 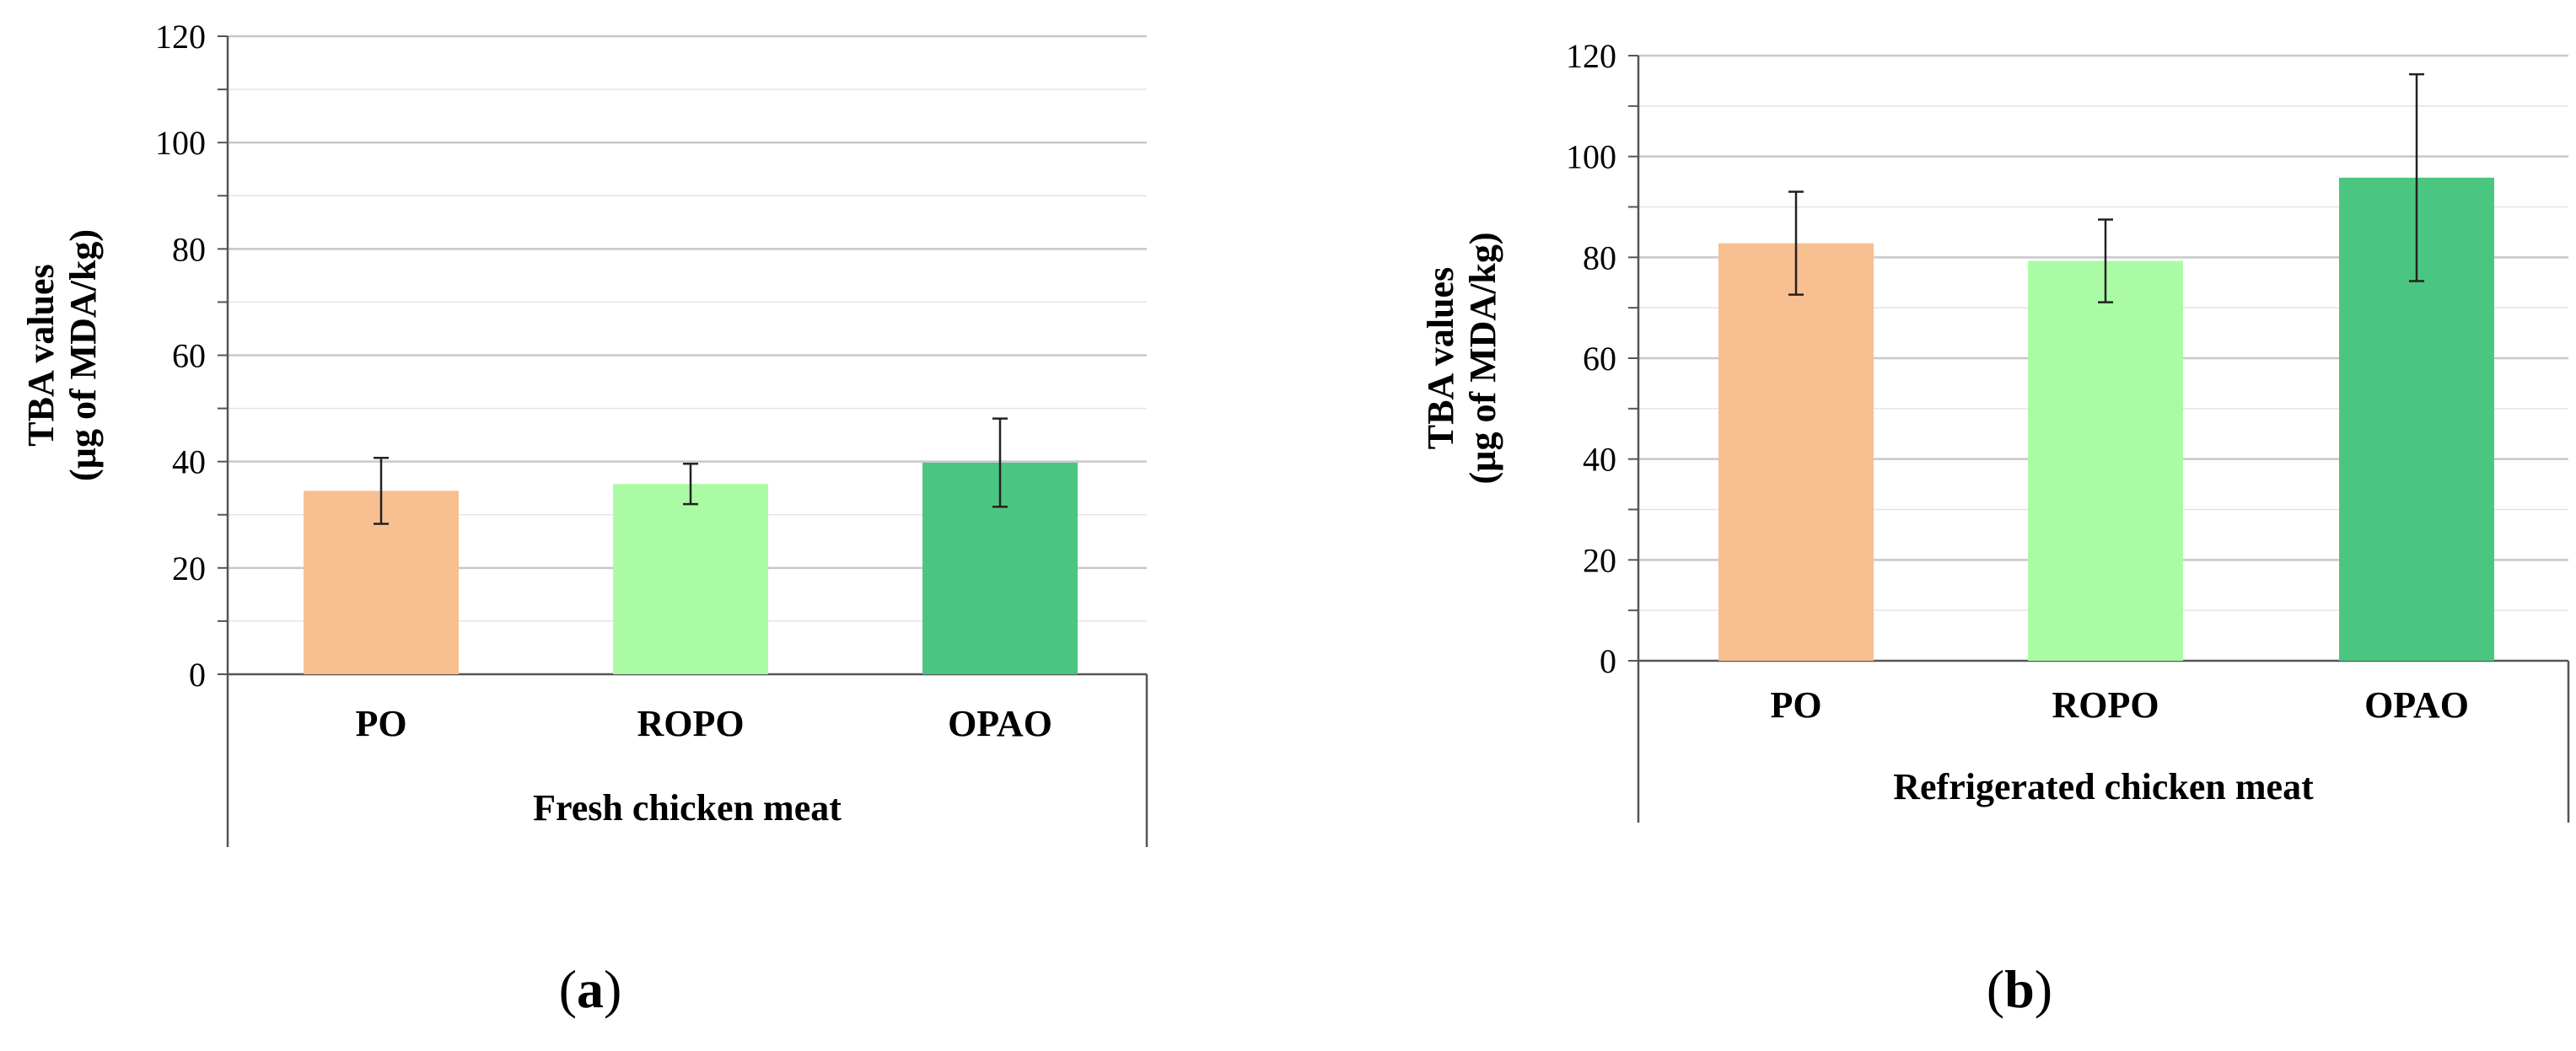 I want to click on caption-letter: a, so click(x=590, y=989).